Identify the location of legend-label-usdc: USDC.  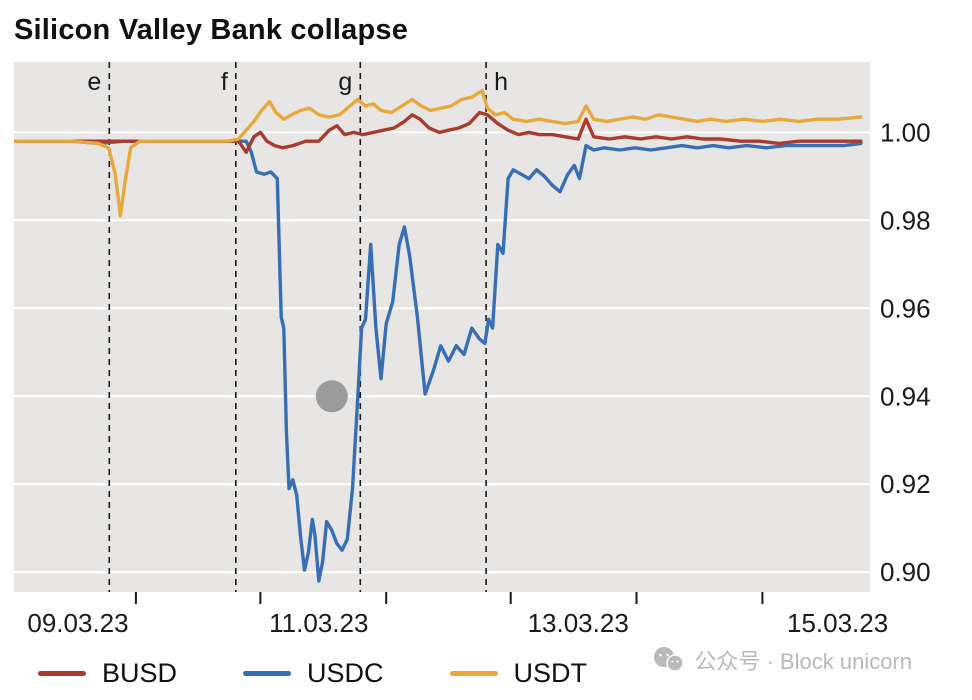
(345, 673).